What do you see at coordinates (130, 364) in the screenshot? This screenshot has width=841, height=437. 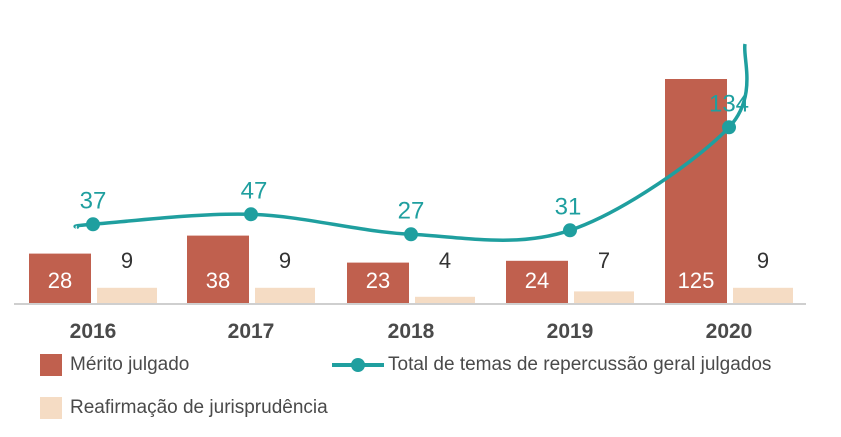 I see `legend-label-merito: Mérito julgado` at bounding box center [130, 364].